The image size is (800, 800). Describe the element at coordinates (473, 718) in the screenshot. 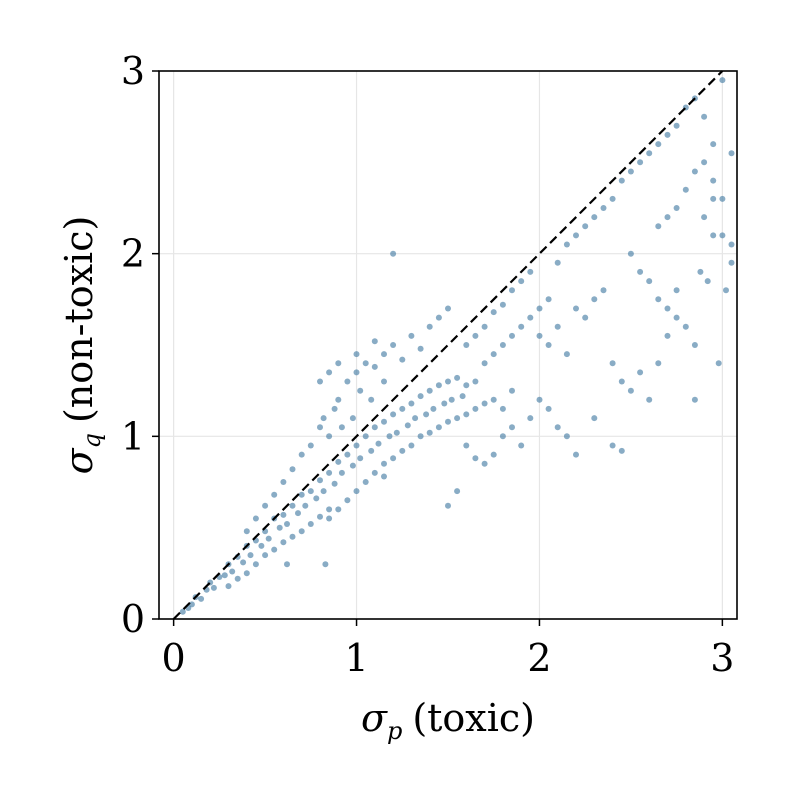

I see `x-axis-label-text: (toxic)` at that location.